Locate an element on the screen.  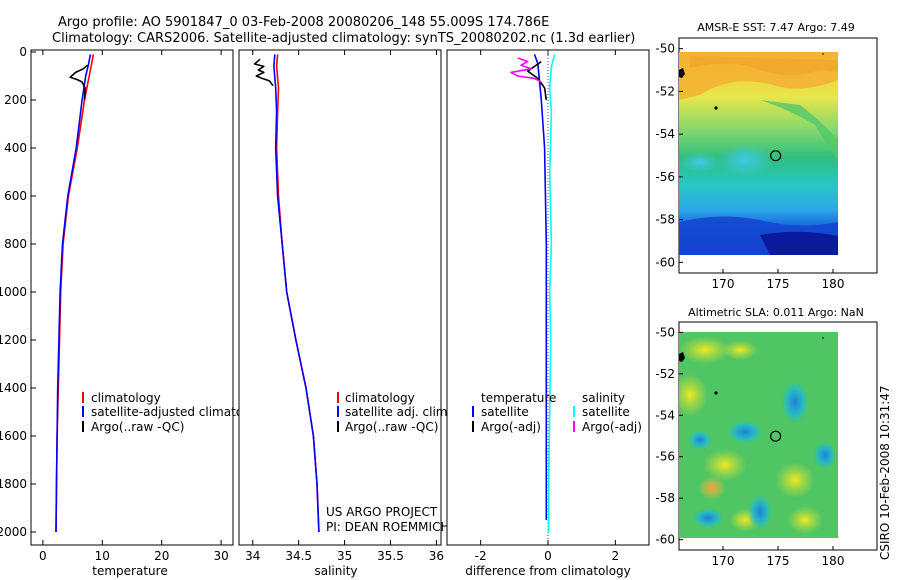
lon-tick-label: 180 is located at coordinates (833, 284).